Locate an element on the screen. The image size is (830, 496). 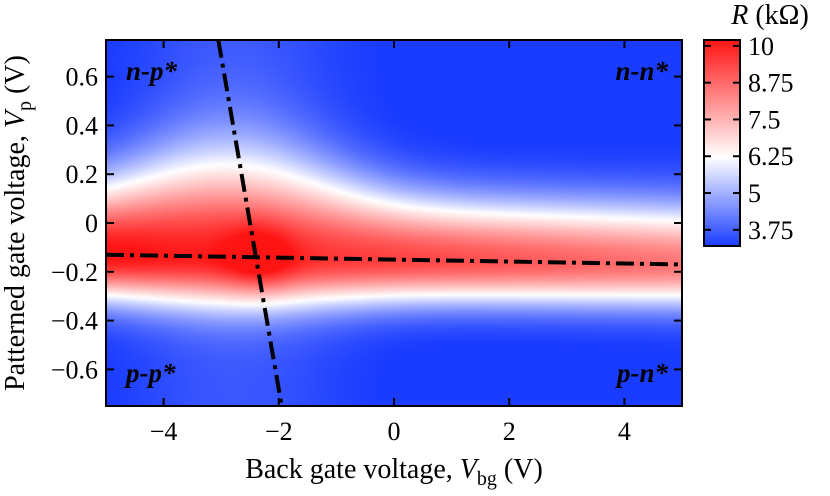
y-tick-label: 0.2 is located at coordinates (82, 174).